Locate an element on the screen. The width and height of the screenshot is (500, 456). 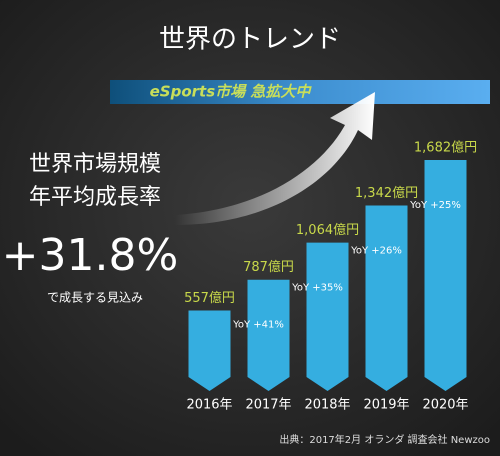
value-label: 1,342億円 is located at coordinates (386, 193).